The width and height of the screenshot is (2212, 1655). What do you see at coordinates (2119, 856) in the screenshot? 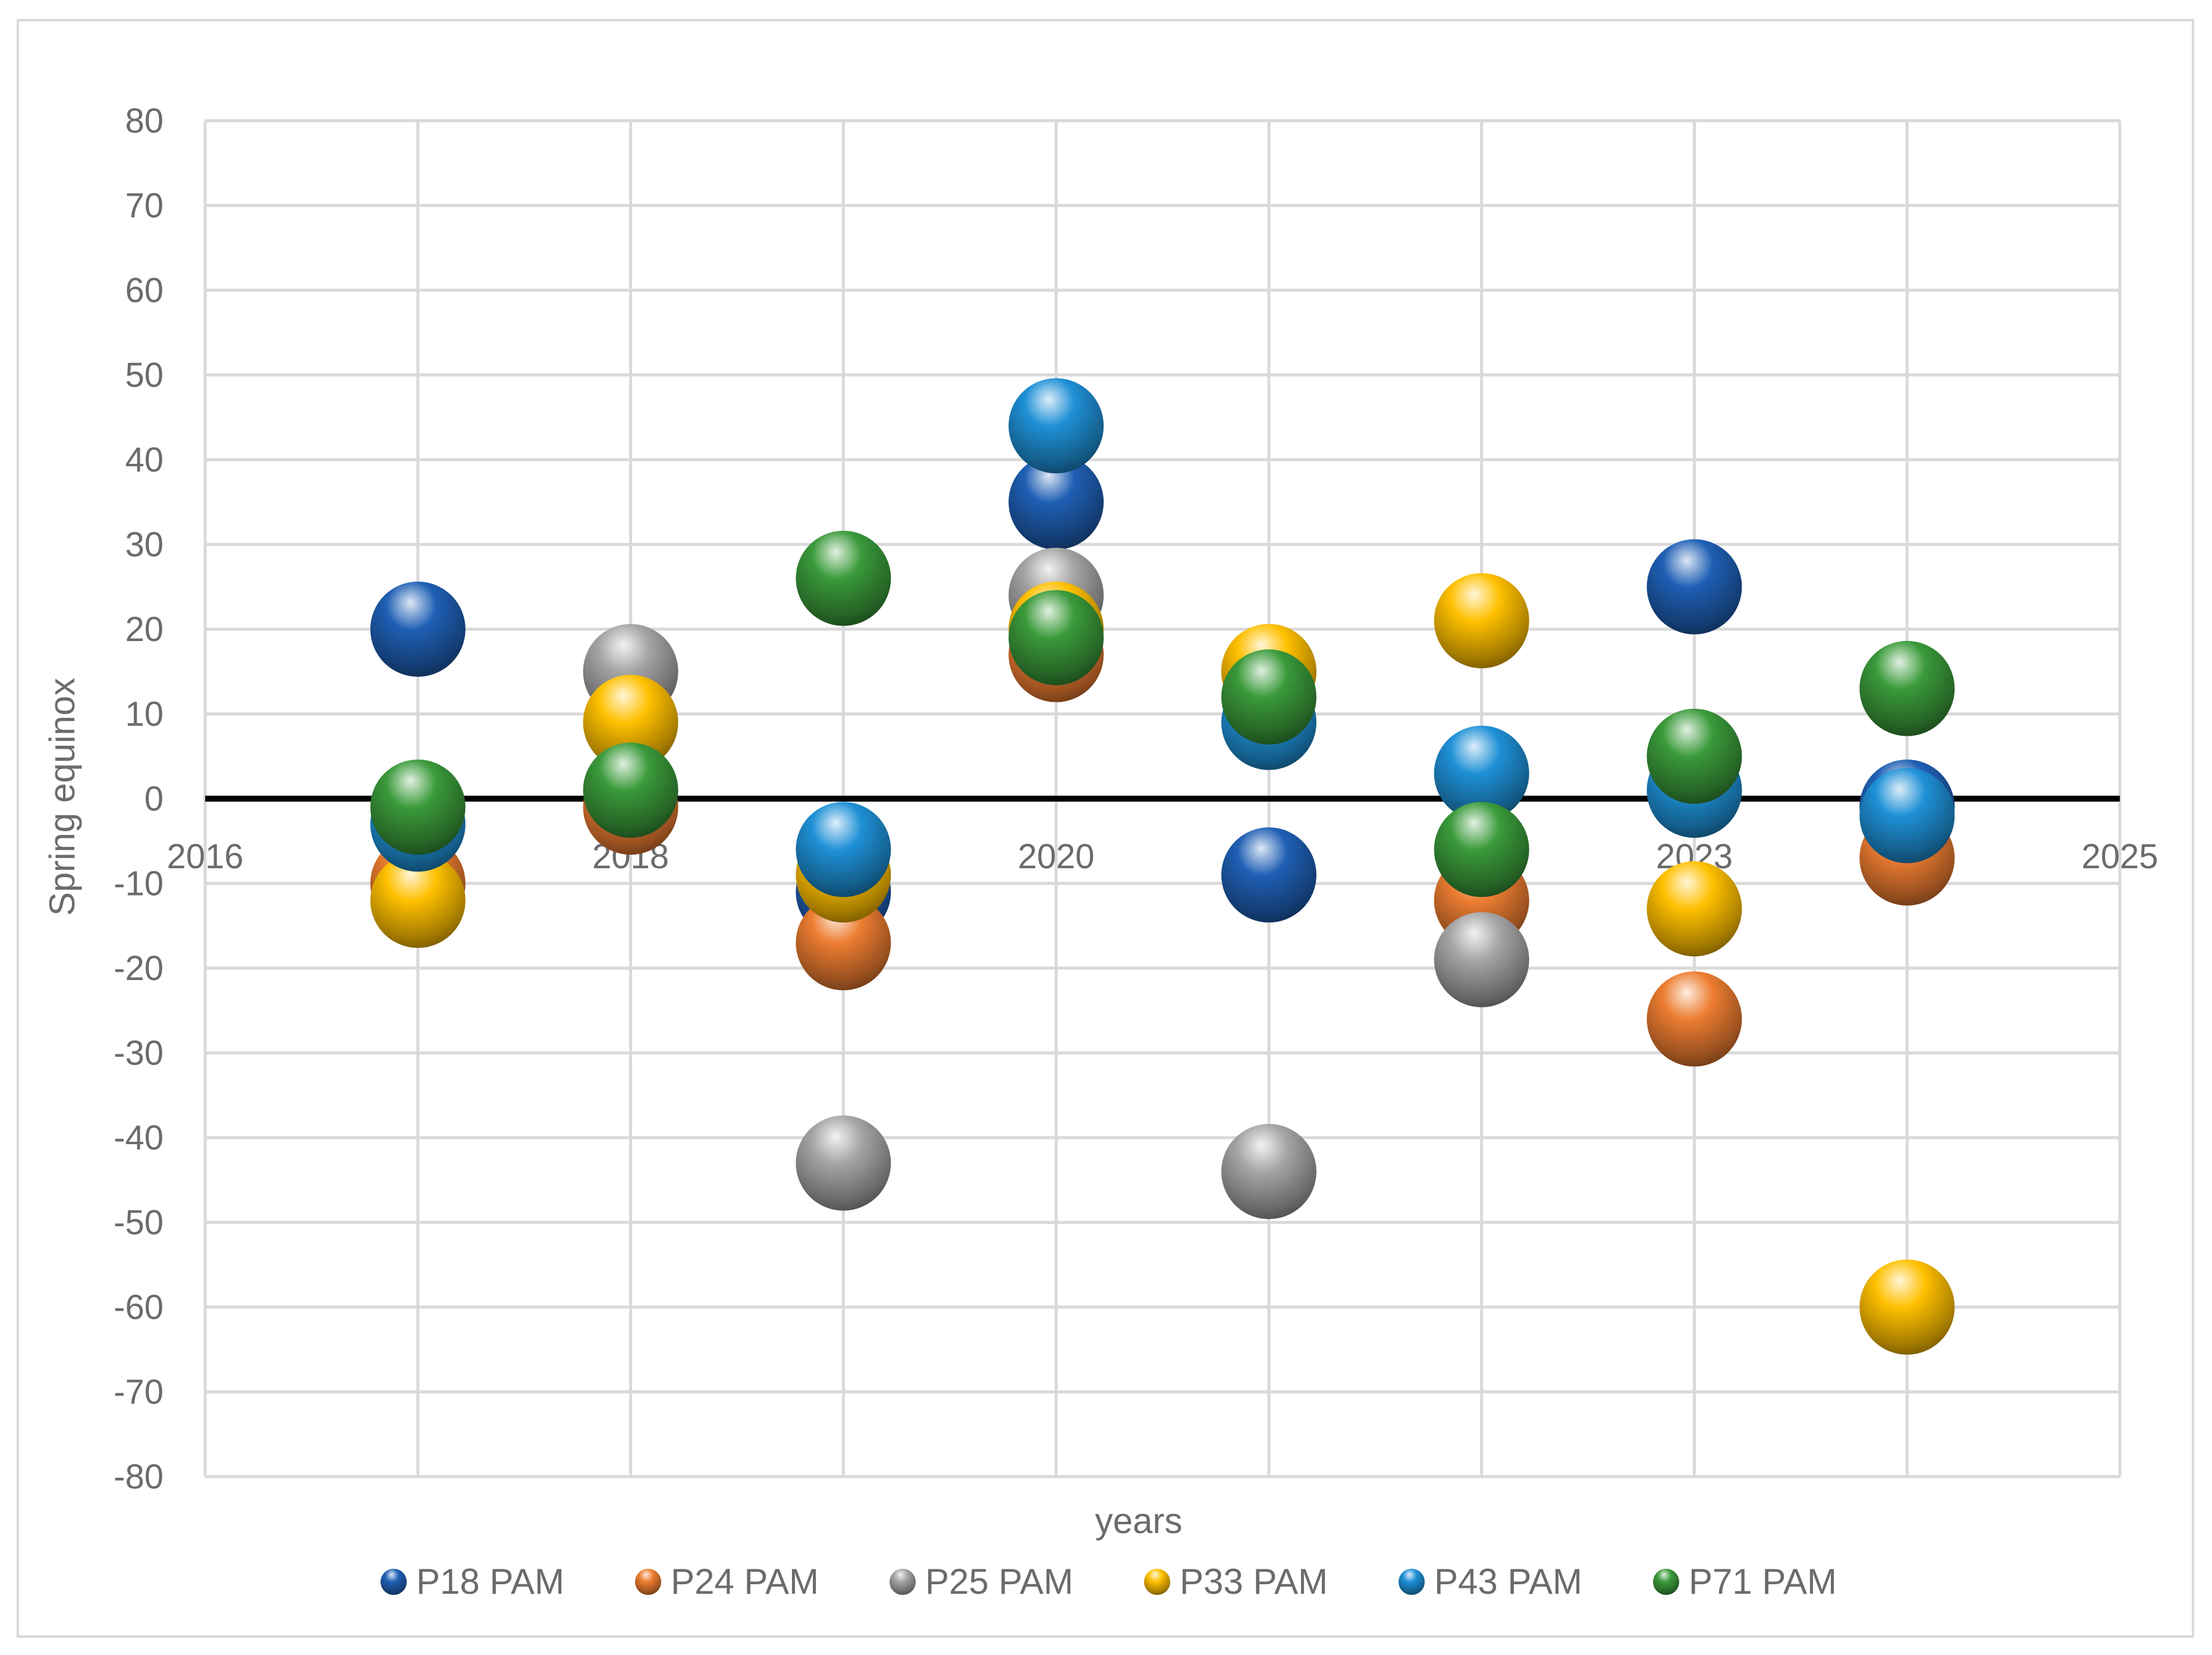
I see `x-tick-label: 2025` at bounding box center [2119, 856].